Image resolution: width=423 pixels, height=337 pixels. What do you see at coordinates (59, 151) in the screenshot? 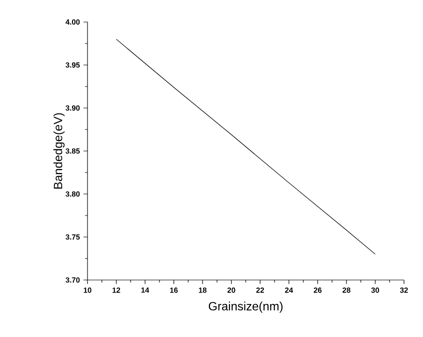
I see `y-axis-title: Bandedge(eV)` at bounding box center [59, 151].